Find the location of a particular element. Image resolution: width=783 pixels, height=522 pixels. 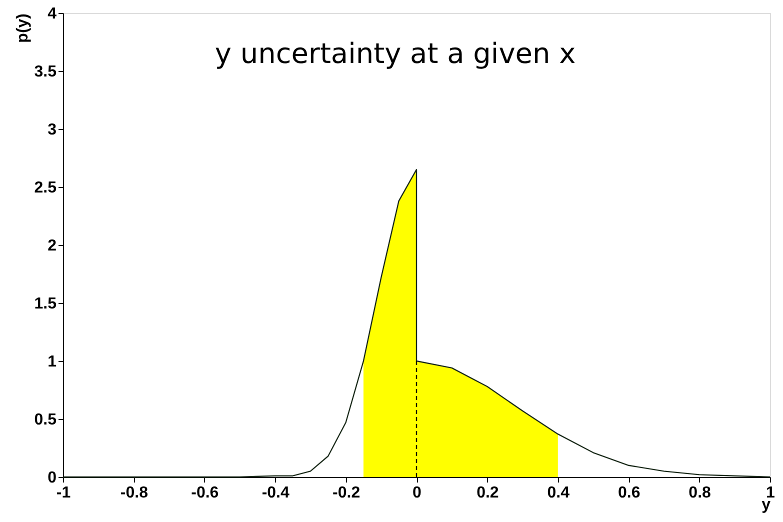

annotation: y uncertainty at a given x is located at coordinates (395, 53).